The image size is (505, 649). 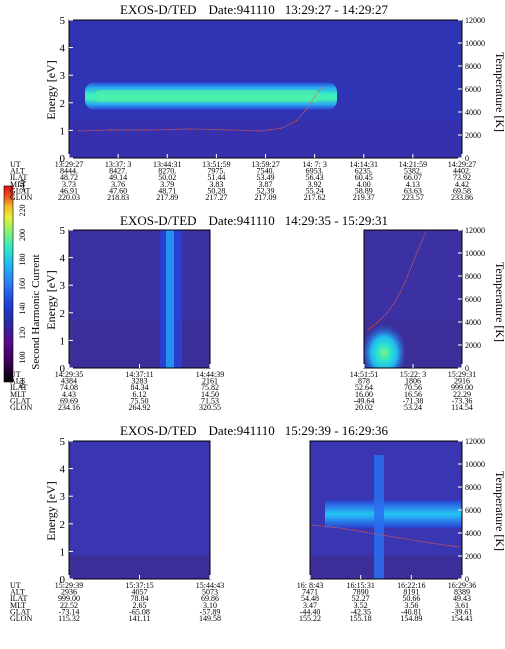 I want to click on ephemeris-row-label: ALT, so click(x=17, y=592).